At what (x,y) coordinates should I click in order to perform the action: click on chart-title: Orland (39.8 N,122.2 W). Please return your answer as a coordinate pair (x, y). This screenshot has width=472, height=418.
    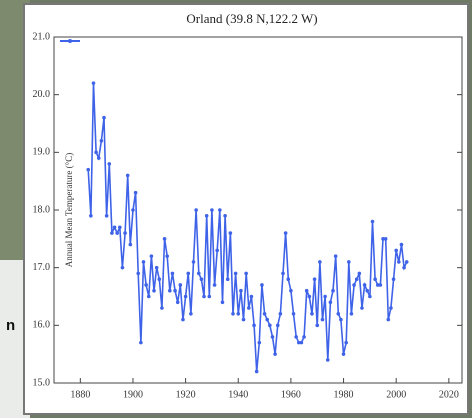
    Looking at the image, I should click on (251, 18).